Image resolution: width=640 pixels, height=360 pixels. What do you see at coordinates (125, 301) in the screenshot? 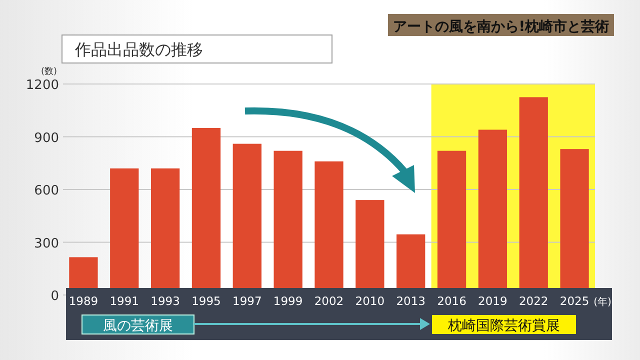
I see `x-tick-label: 1991` at bounding box center [125, 301].